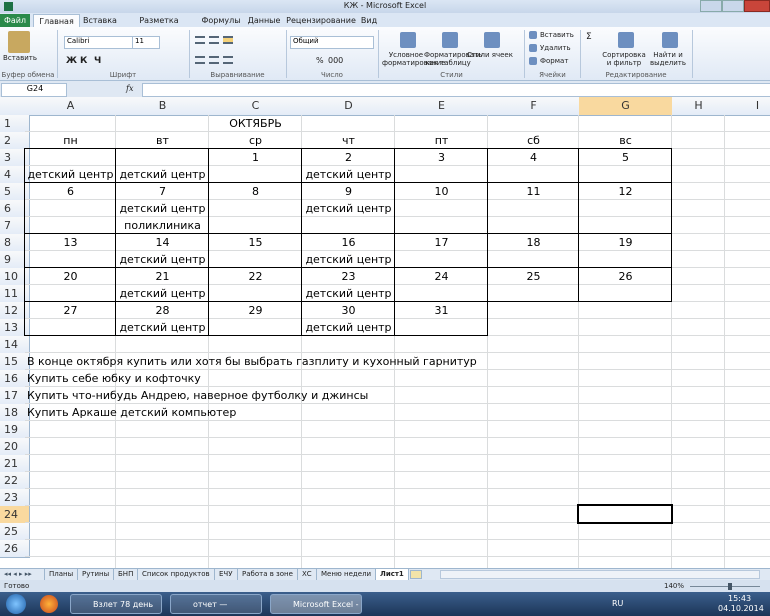 This screenshot has height=616, width=770. I want to click on row-header: 18, so click(15, 413).